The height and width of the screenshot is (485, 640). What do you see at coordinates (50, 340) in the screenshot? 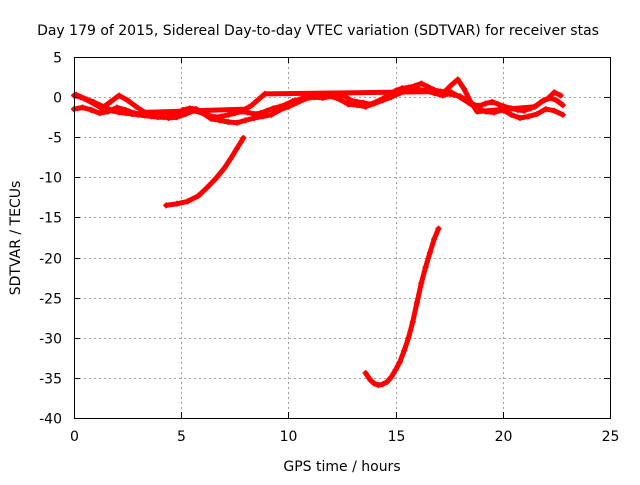
I see `y-tick-label: -30` at bounding box center [50, 340].